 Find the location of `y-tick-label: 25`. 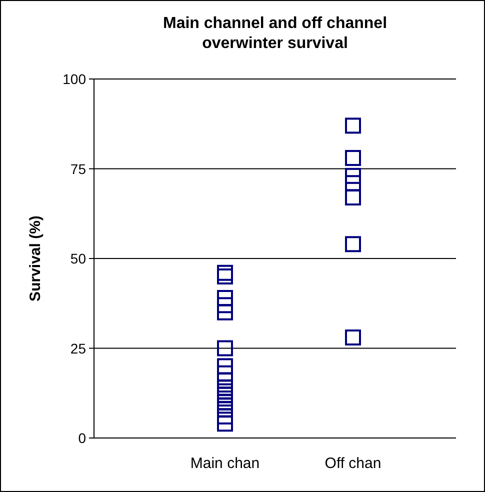

y-tick-label: 25 is located at coordinates (78, 348).